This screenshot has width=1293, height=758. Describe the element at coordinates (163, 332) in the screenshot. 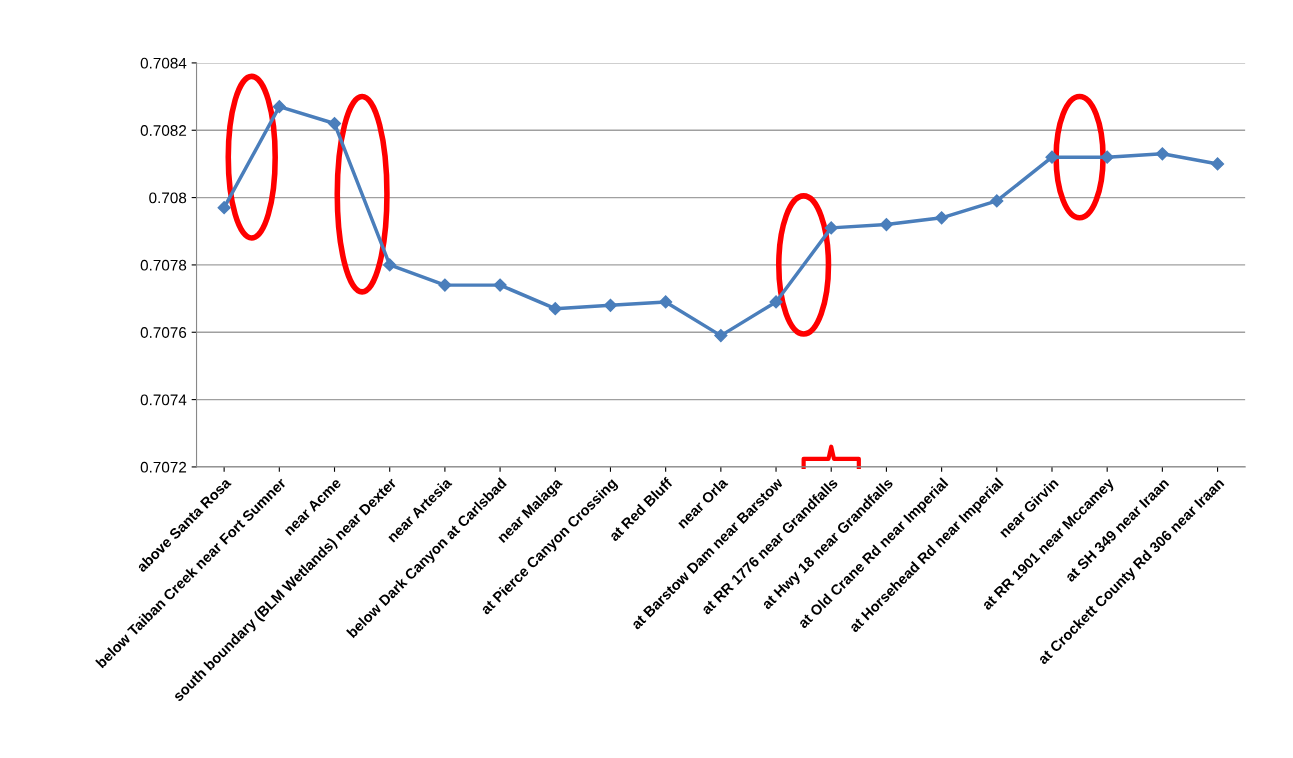

I see `y-tick-label: 0.7076` at that location.